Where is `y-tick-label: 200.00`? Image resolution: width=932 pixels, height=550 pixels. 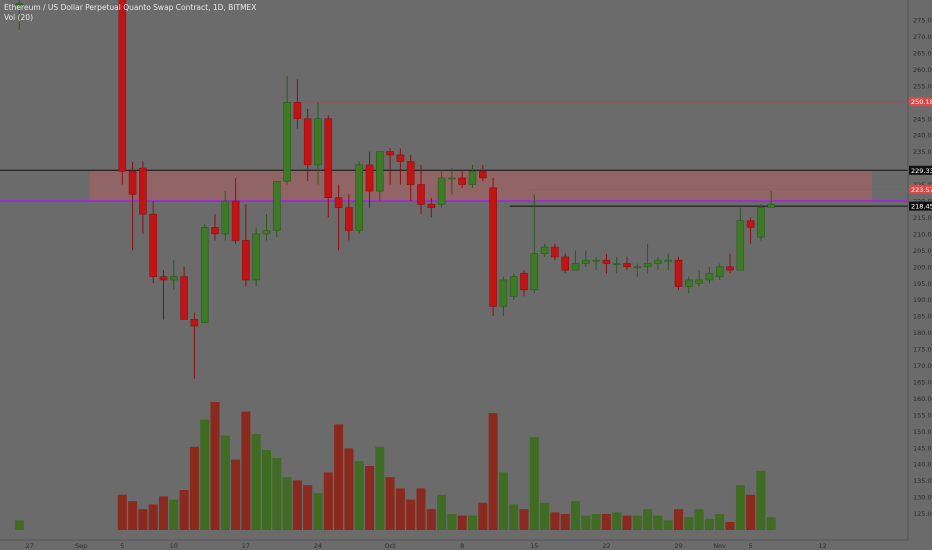 y-tick-label: 200.00 is located at coordinates (922, 267).